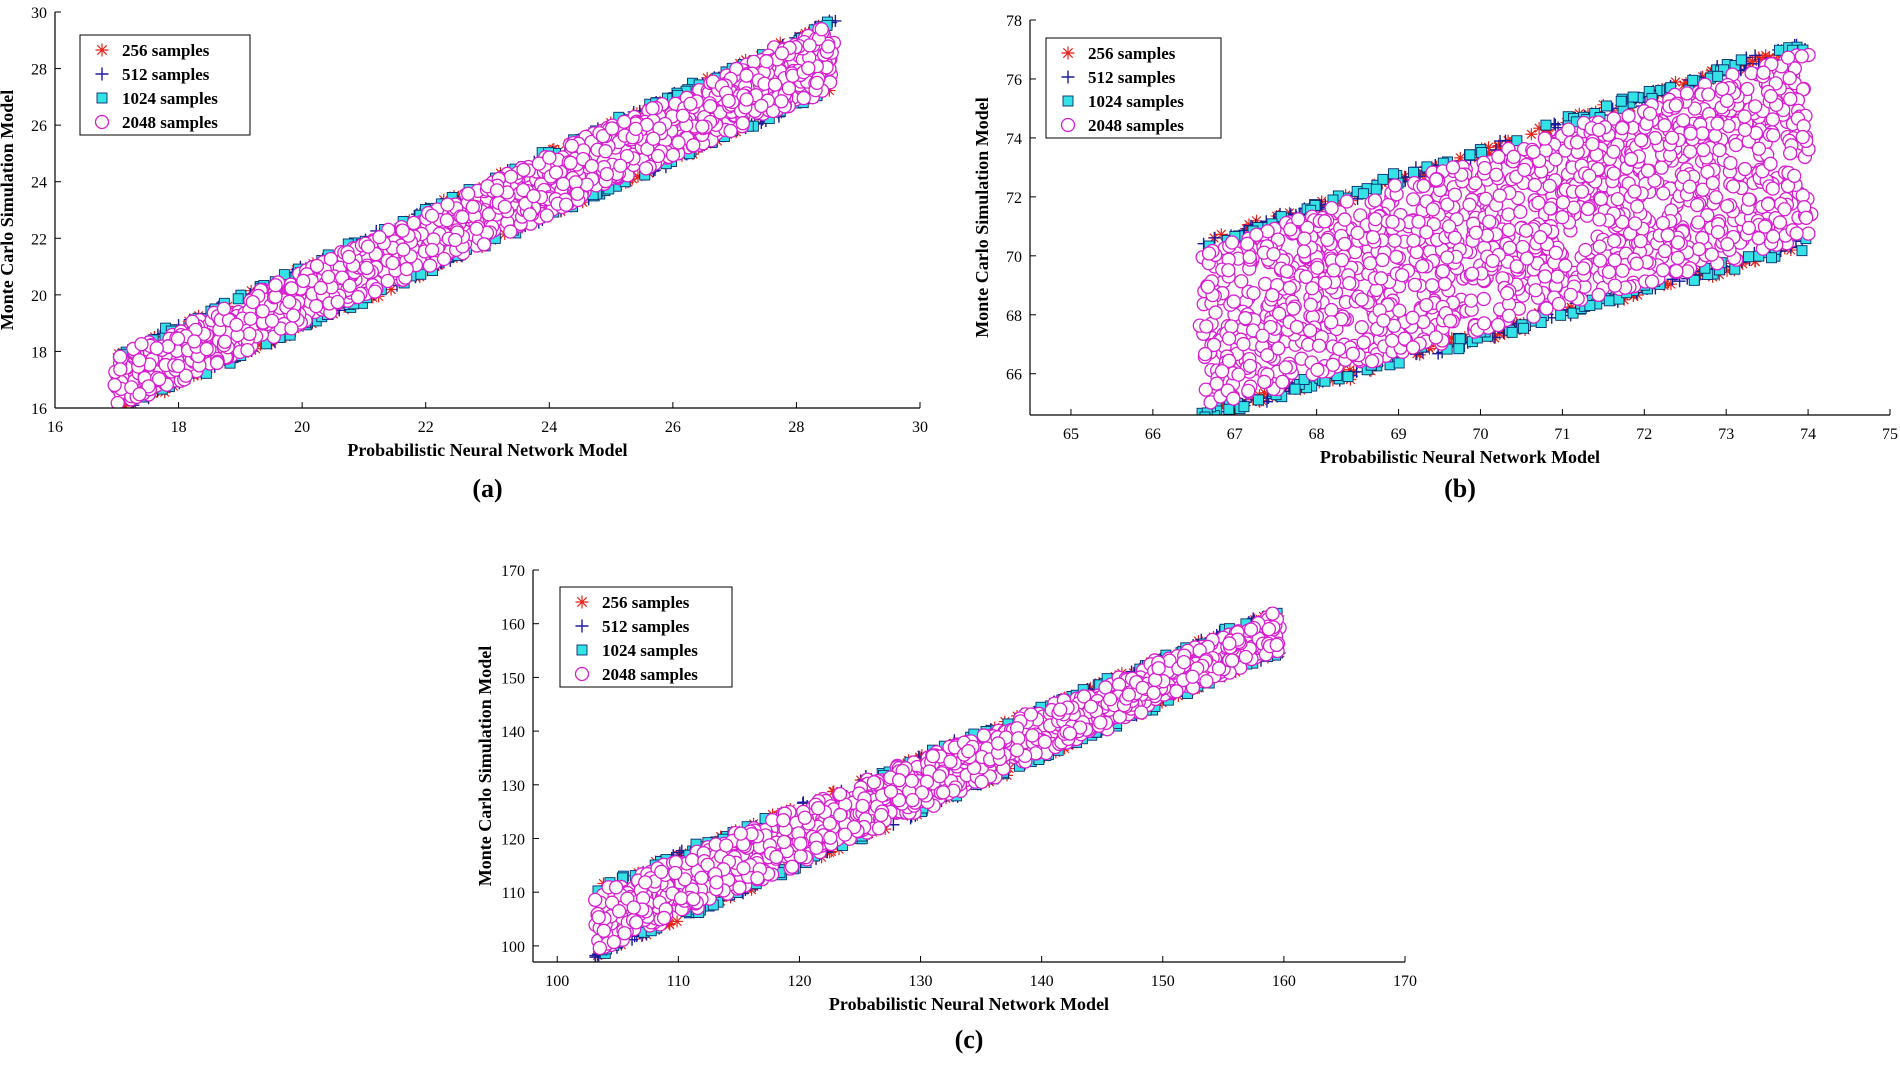 The height and width of the screenshot is (1067, 1900). What do you see at coordinates (1235, 434) in the screenshot?
I see `chart-b-x-tick-label: 67` at bounding box center [1235, 434].